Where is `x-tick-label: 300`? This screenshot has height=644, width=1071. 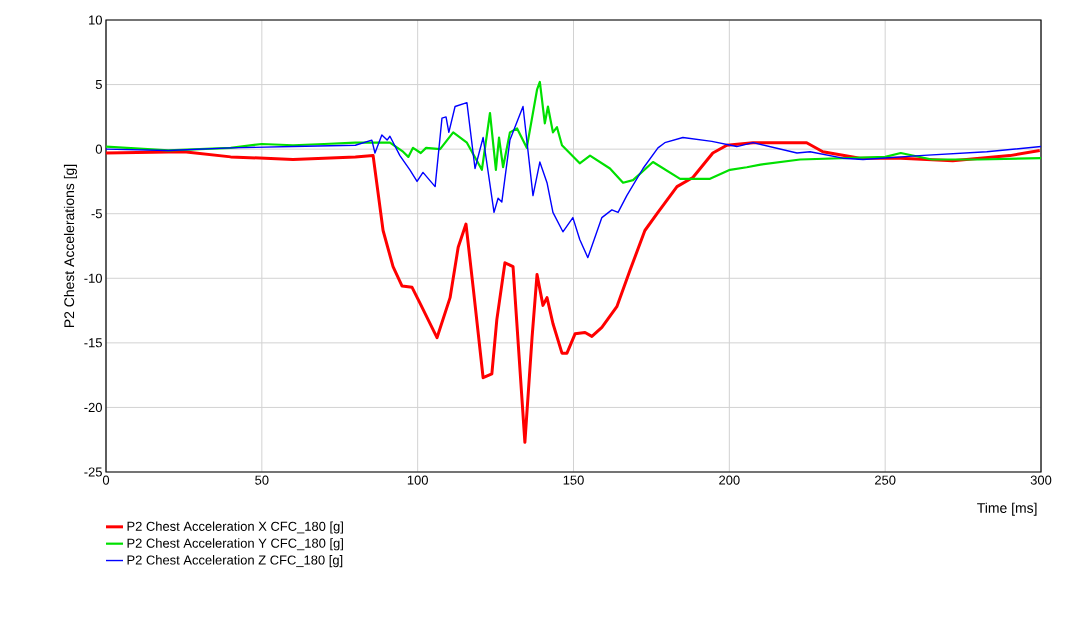
x-tick-label: 300 is located at coordinates (1041, 480).